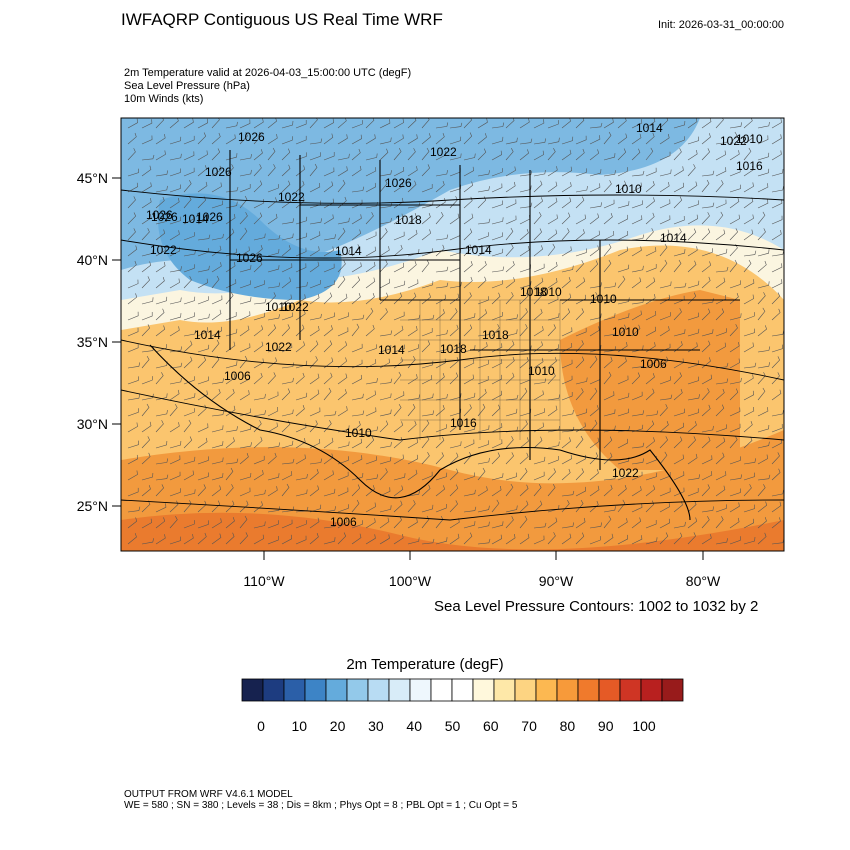 The width and height of the screenshot is (850, 850). What do you see at coordinates (556, 581) in the screenshot?
I see `lon-label: 90°W` at bounding box center [556, 581].